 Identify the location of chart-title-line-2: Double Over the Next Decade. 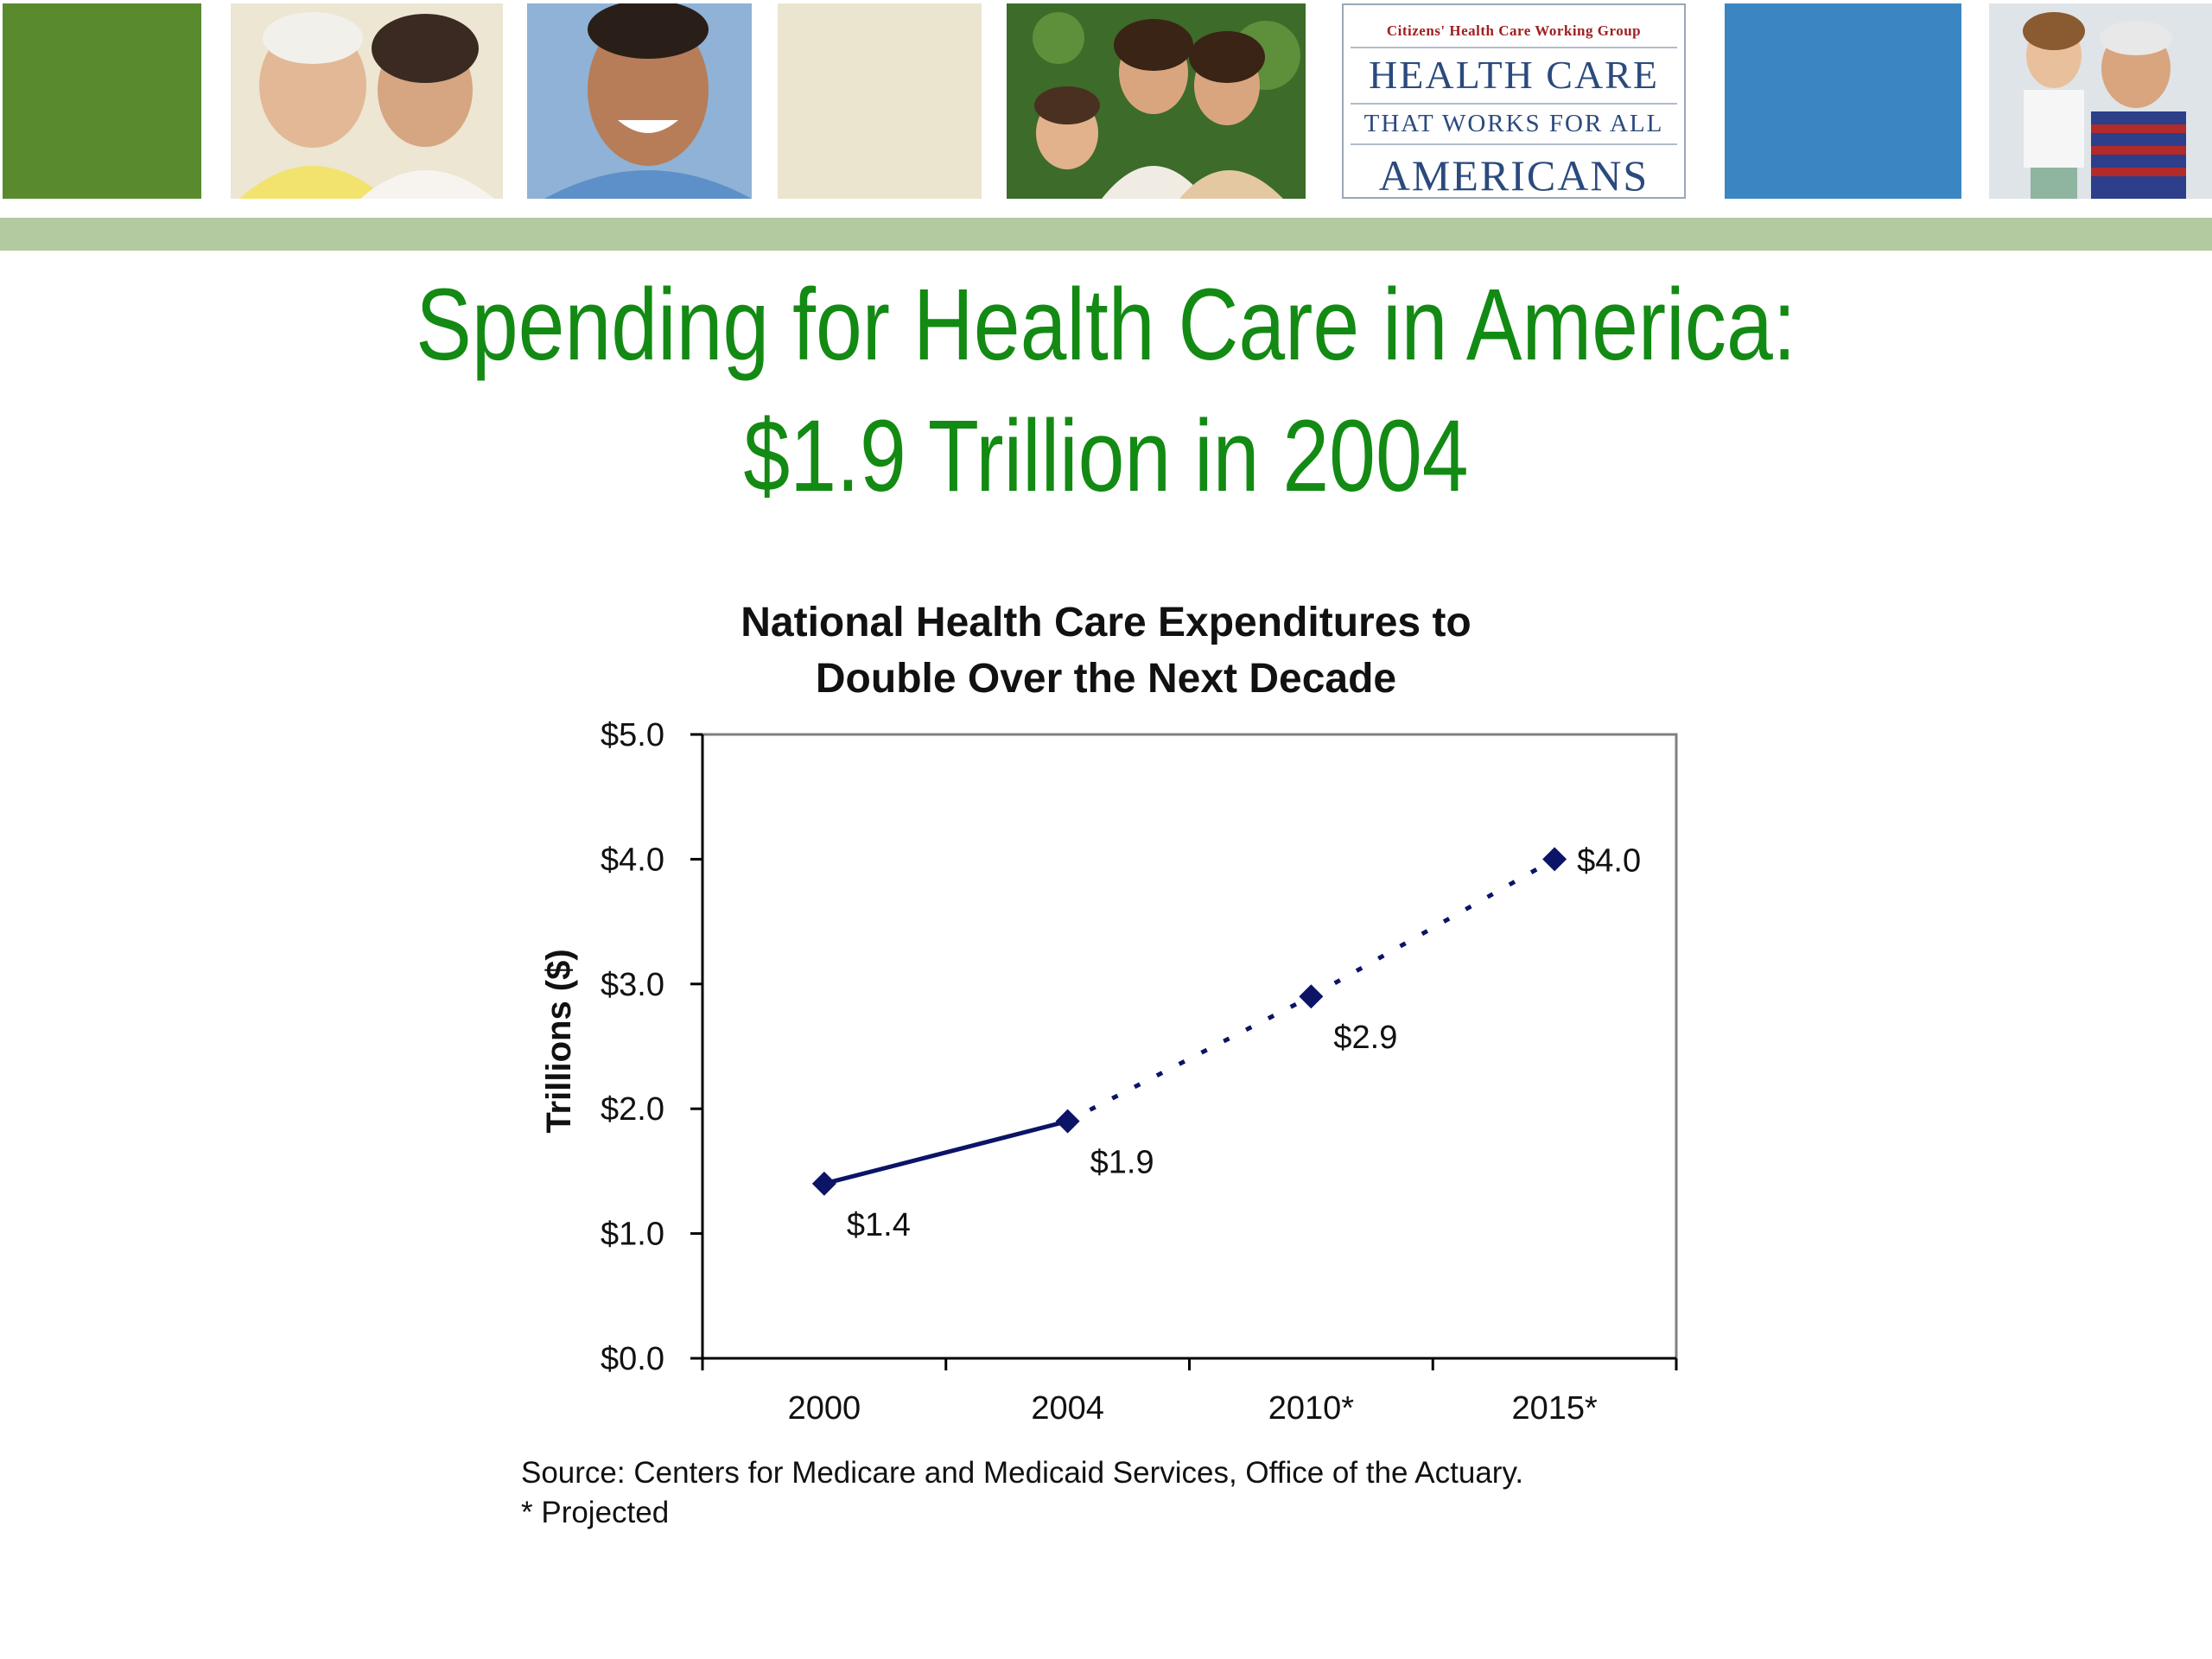
(1106, 679).